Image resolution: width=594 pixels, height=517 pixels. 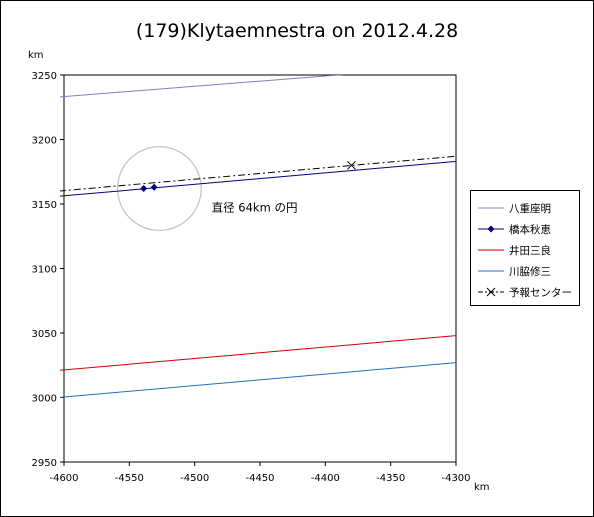 I want to click on y-tick-label: 3250, so click(x=44, y=76).